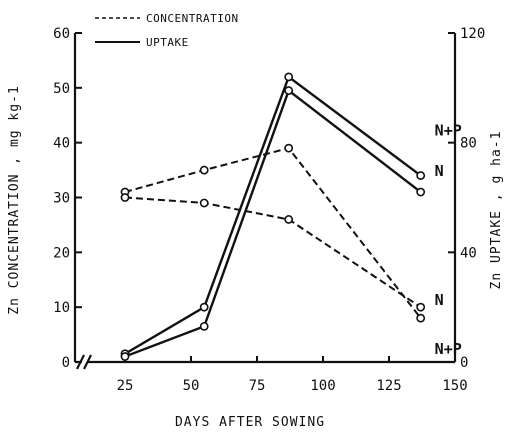 This screenshot has height=436, width=510. What do you see at coordinates (61, 34) in the screenshot?
I see `left-y-tick-label: 60` at bounding box center [61, 34].